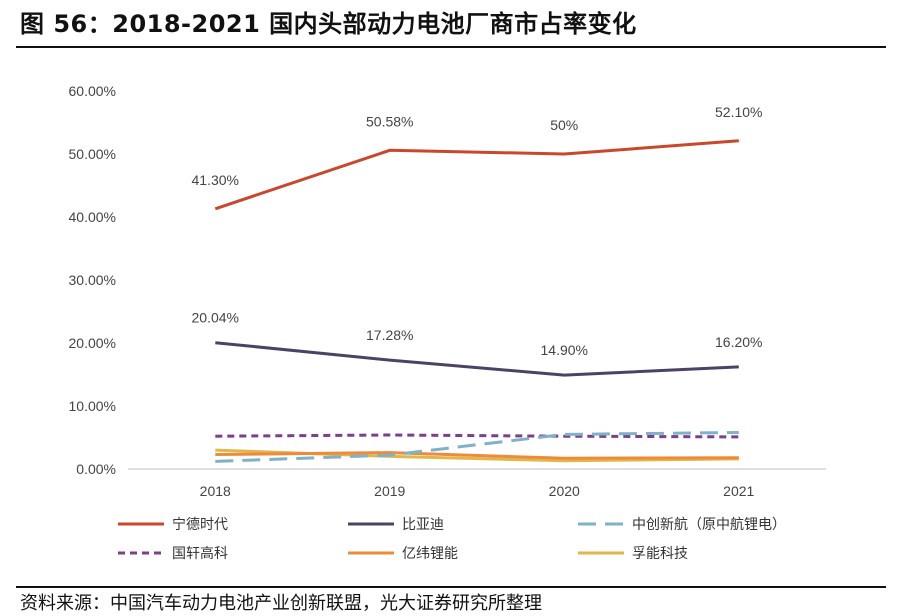 The height and width of the screenshot is (616, 900). I want to click on title-rule, so click(451, 47).